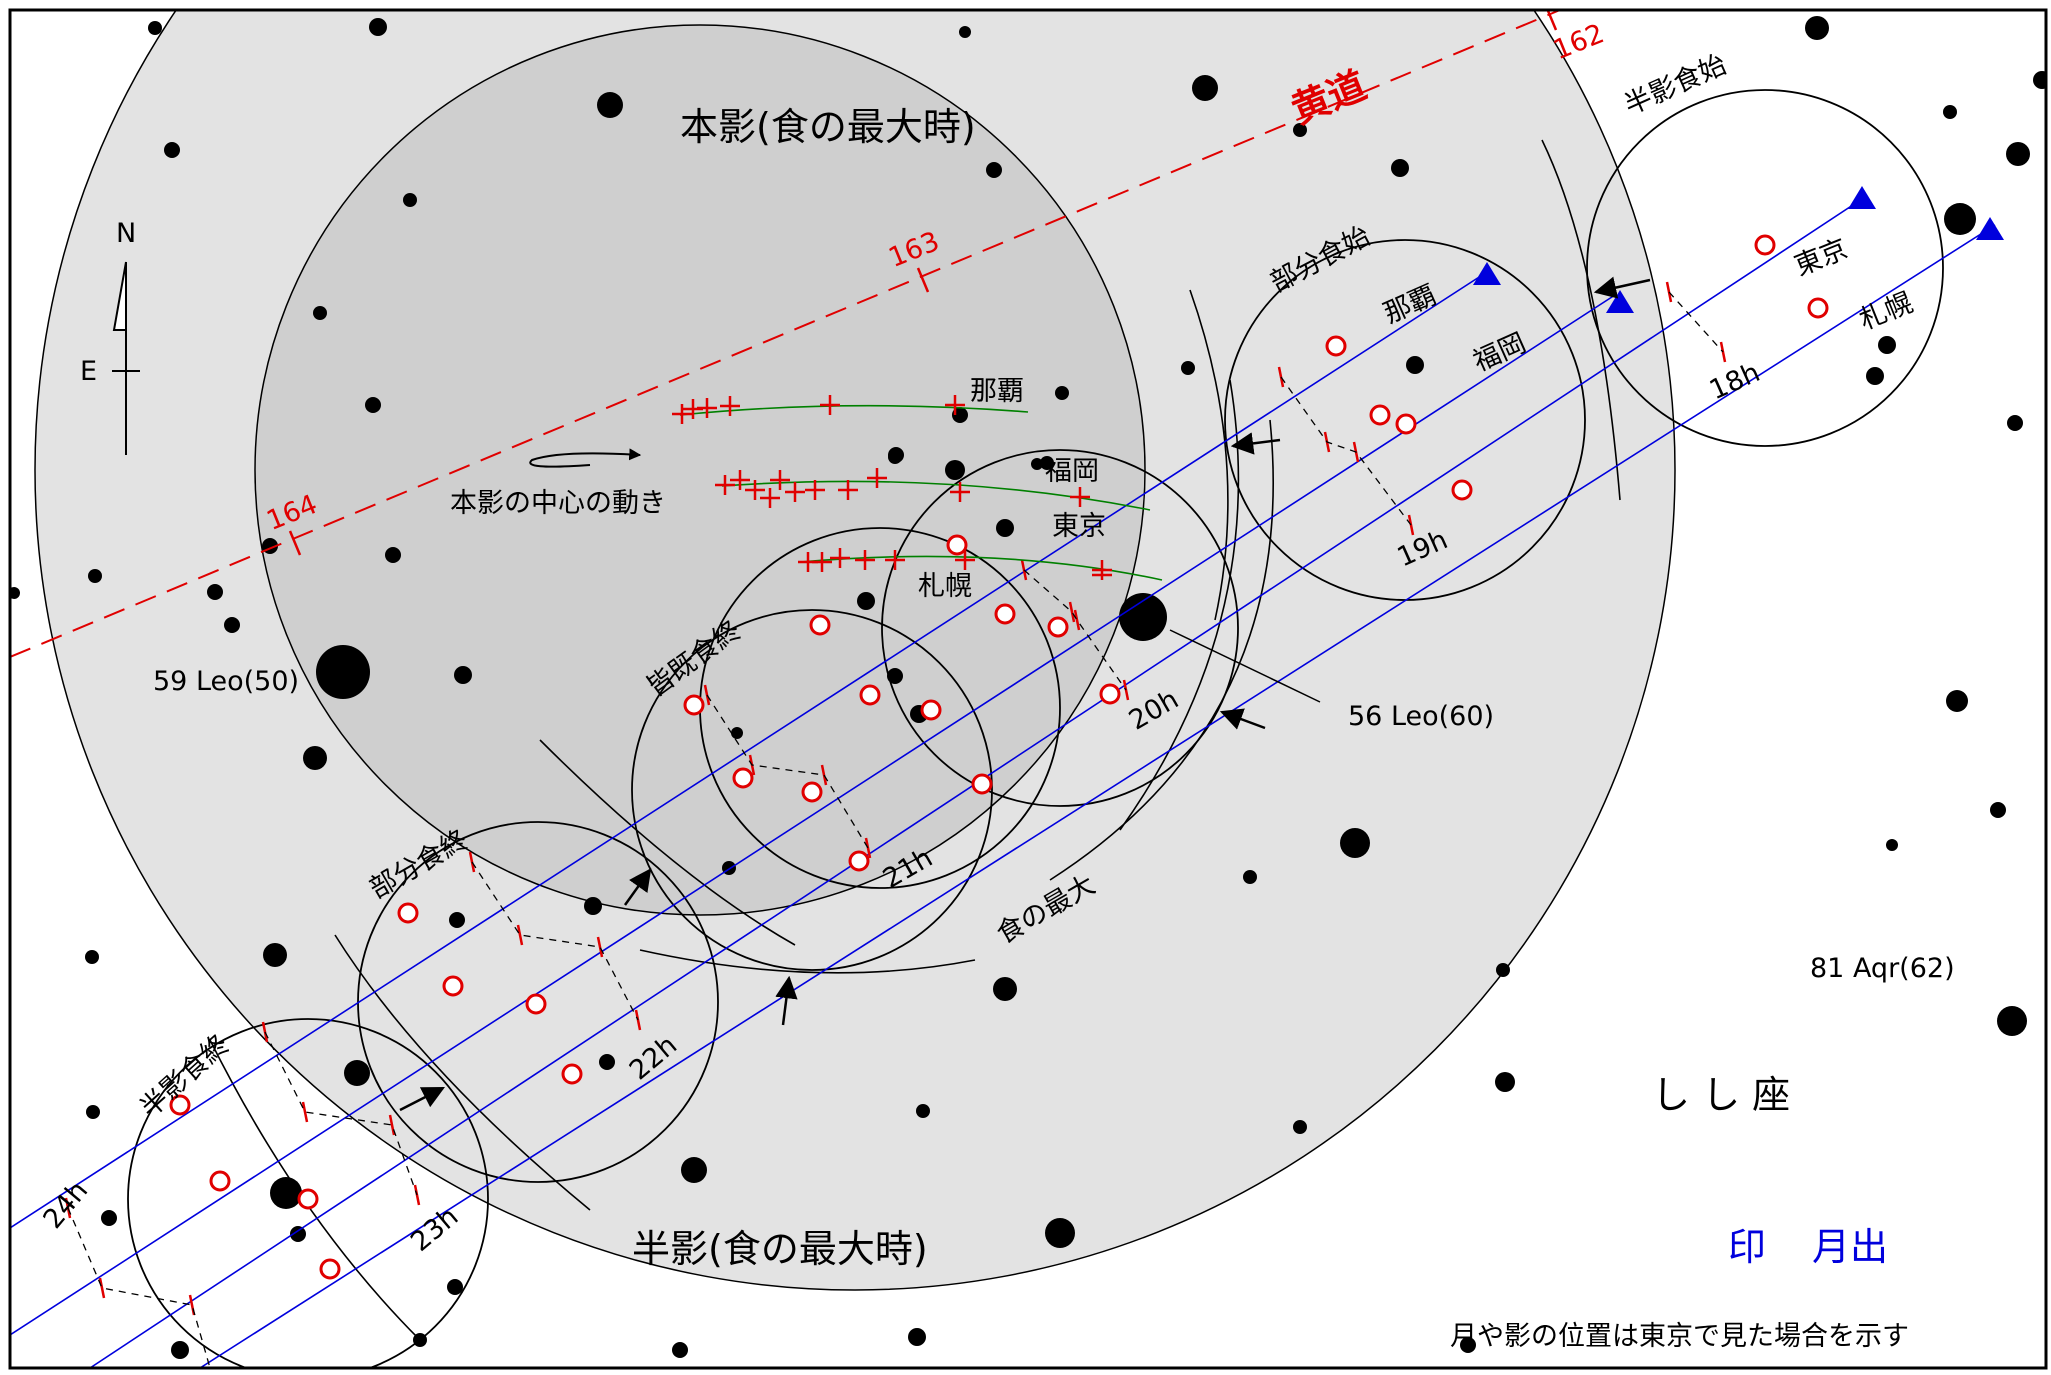  Describe the element at coordinates (1578, 42) in the screenshot. I see `ecliptic-tick-162: 162` at that location.